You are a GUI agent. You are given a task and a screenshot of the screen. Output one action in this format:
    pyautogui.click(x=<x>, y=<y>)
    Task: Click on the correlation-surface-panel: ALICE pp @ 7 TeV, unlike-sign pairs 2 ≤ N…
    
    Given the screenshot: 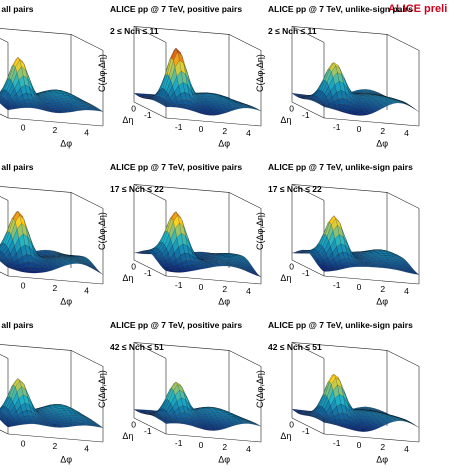 What is the action you would take?
    pyautogui.click(x=337, y=76)
    